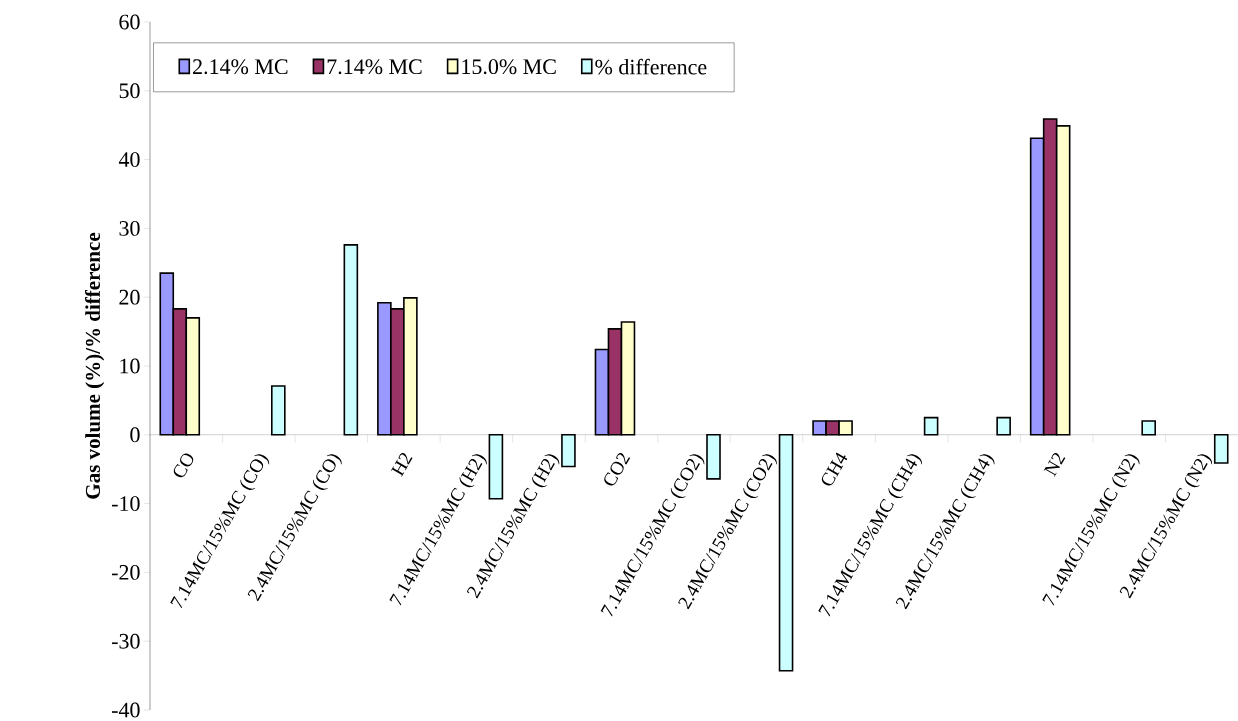 The image size is (1238, 721). What do you see at coordinates (125, 641) in the screenshot?
I see `y-tick-label: -30` at bounding box center [125, 641].